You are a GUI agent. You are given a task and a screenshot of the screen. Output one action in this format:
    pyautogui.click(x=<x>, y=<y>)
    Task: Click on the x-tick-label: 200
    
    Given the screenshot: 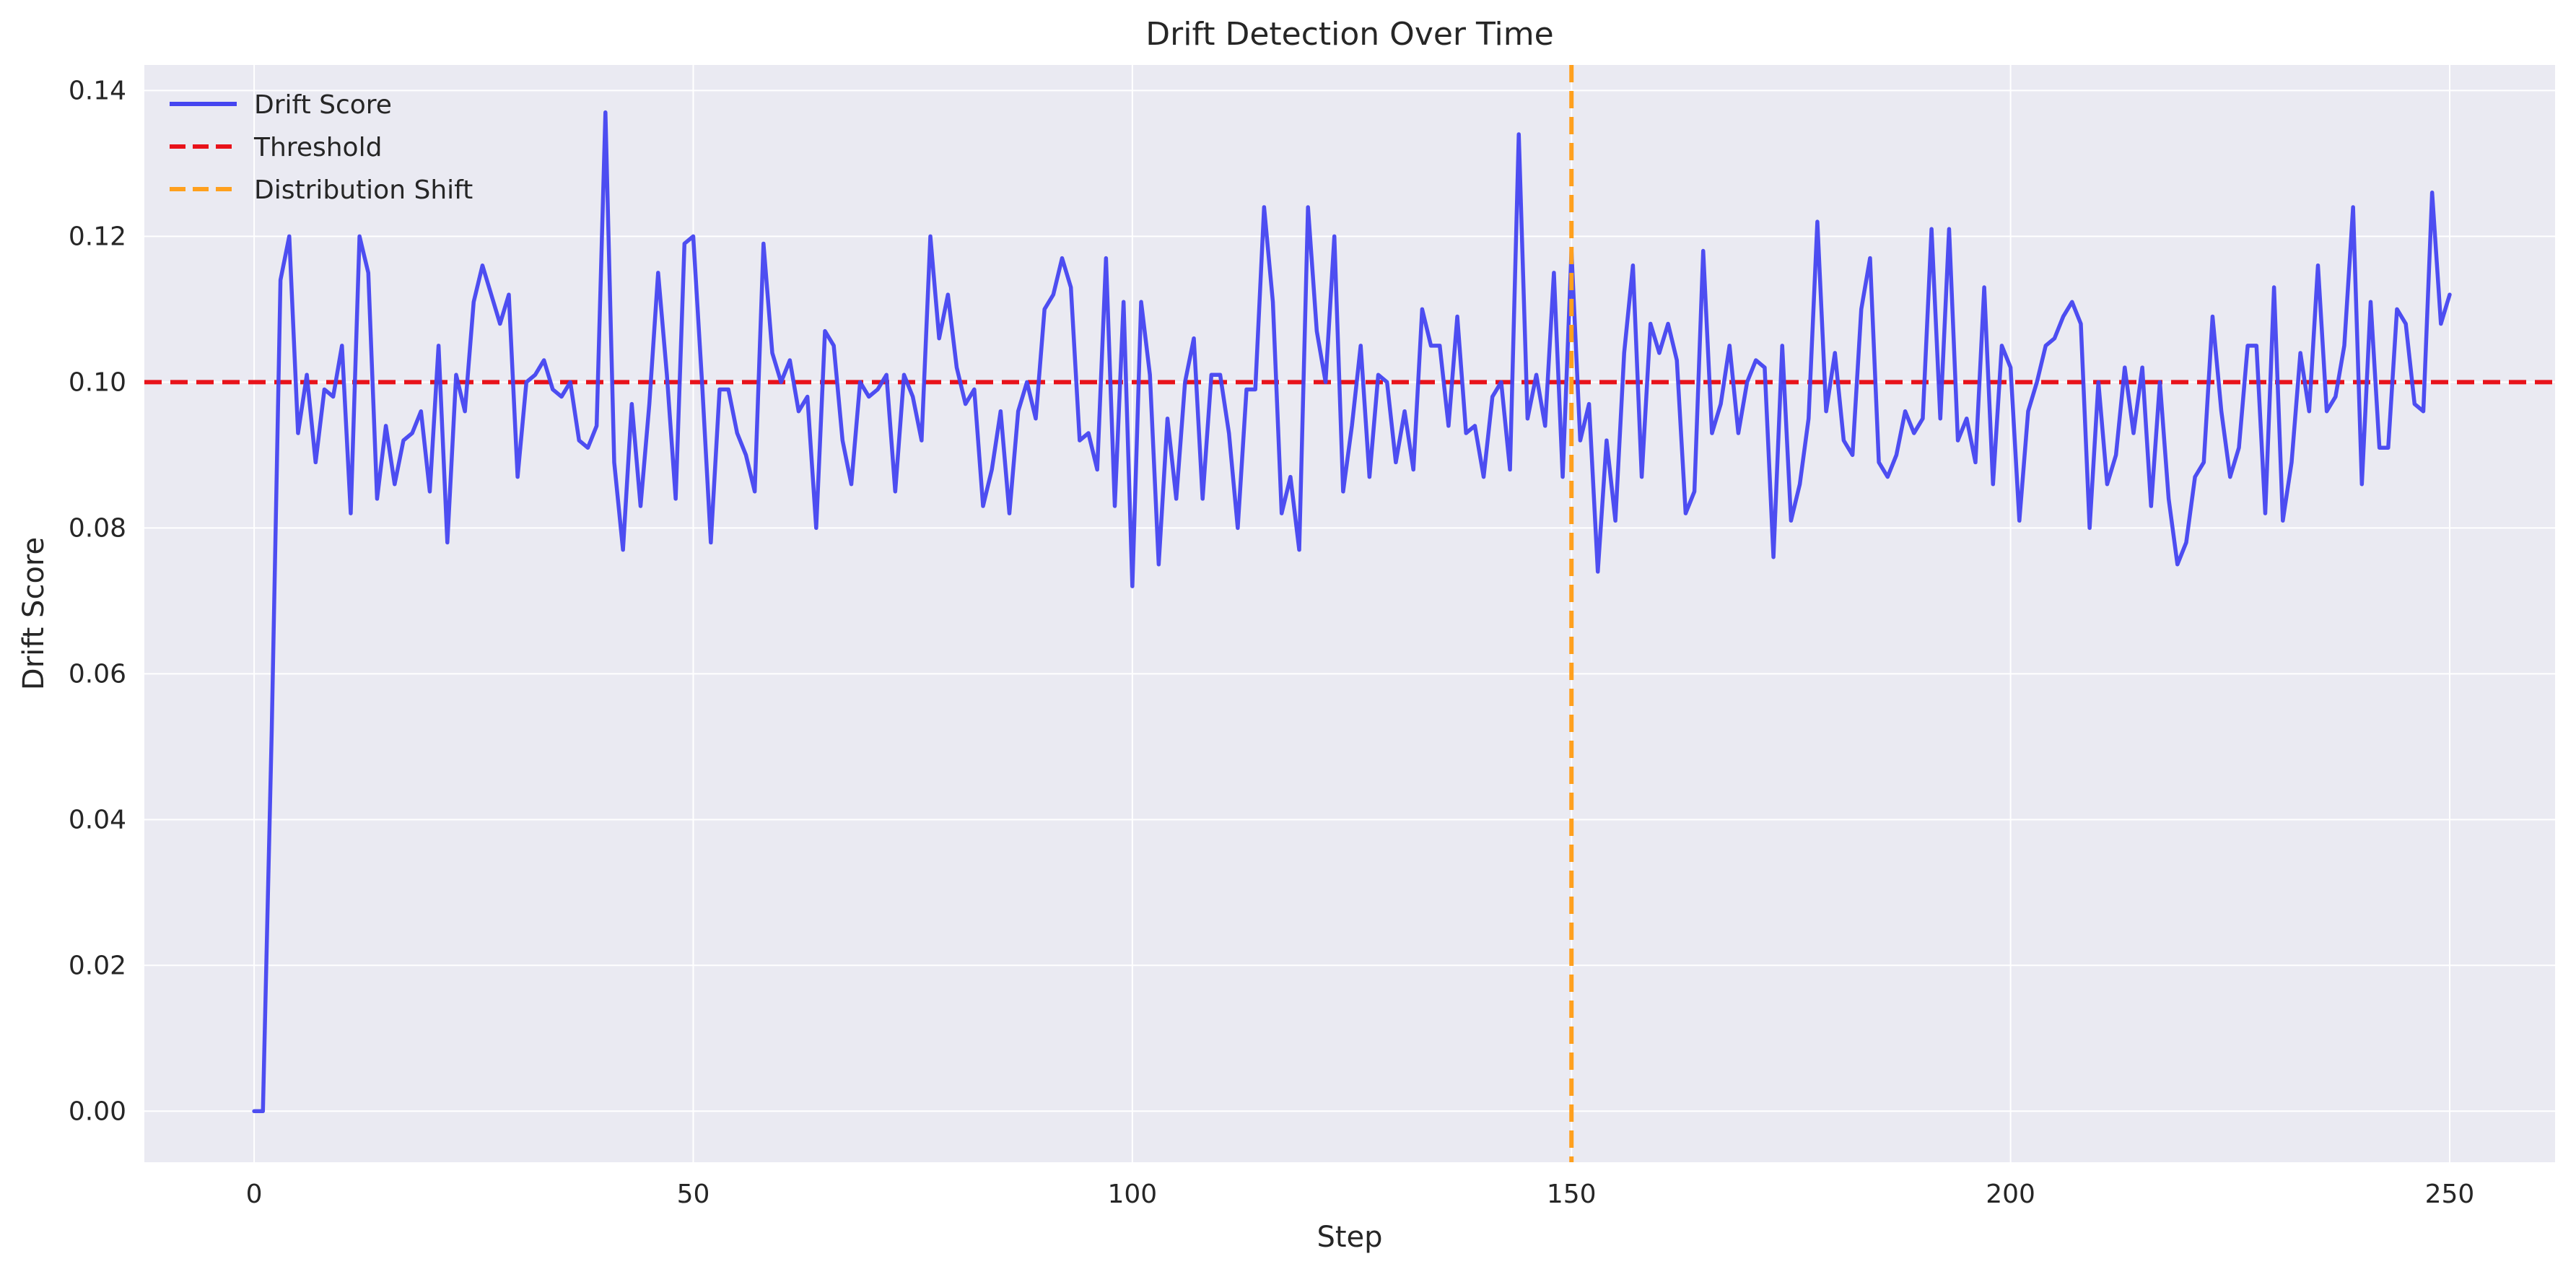 What is the action you would take?
    pyautogui.click(x=2010, y=1194)
    